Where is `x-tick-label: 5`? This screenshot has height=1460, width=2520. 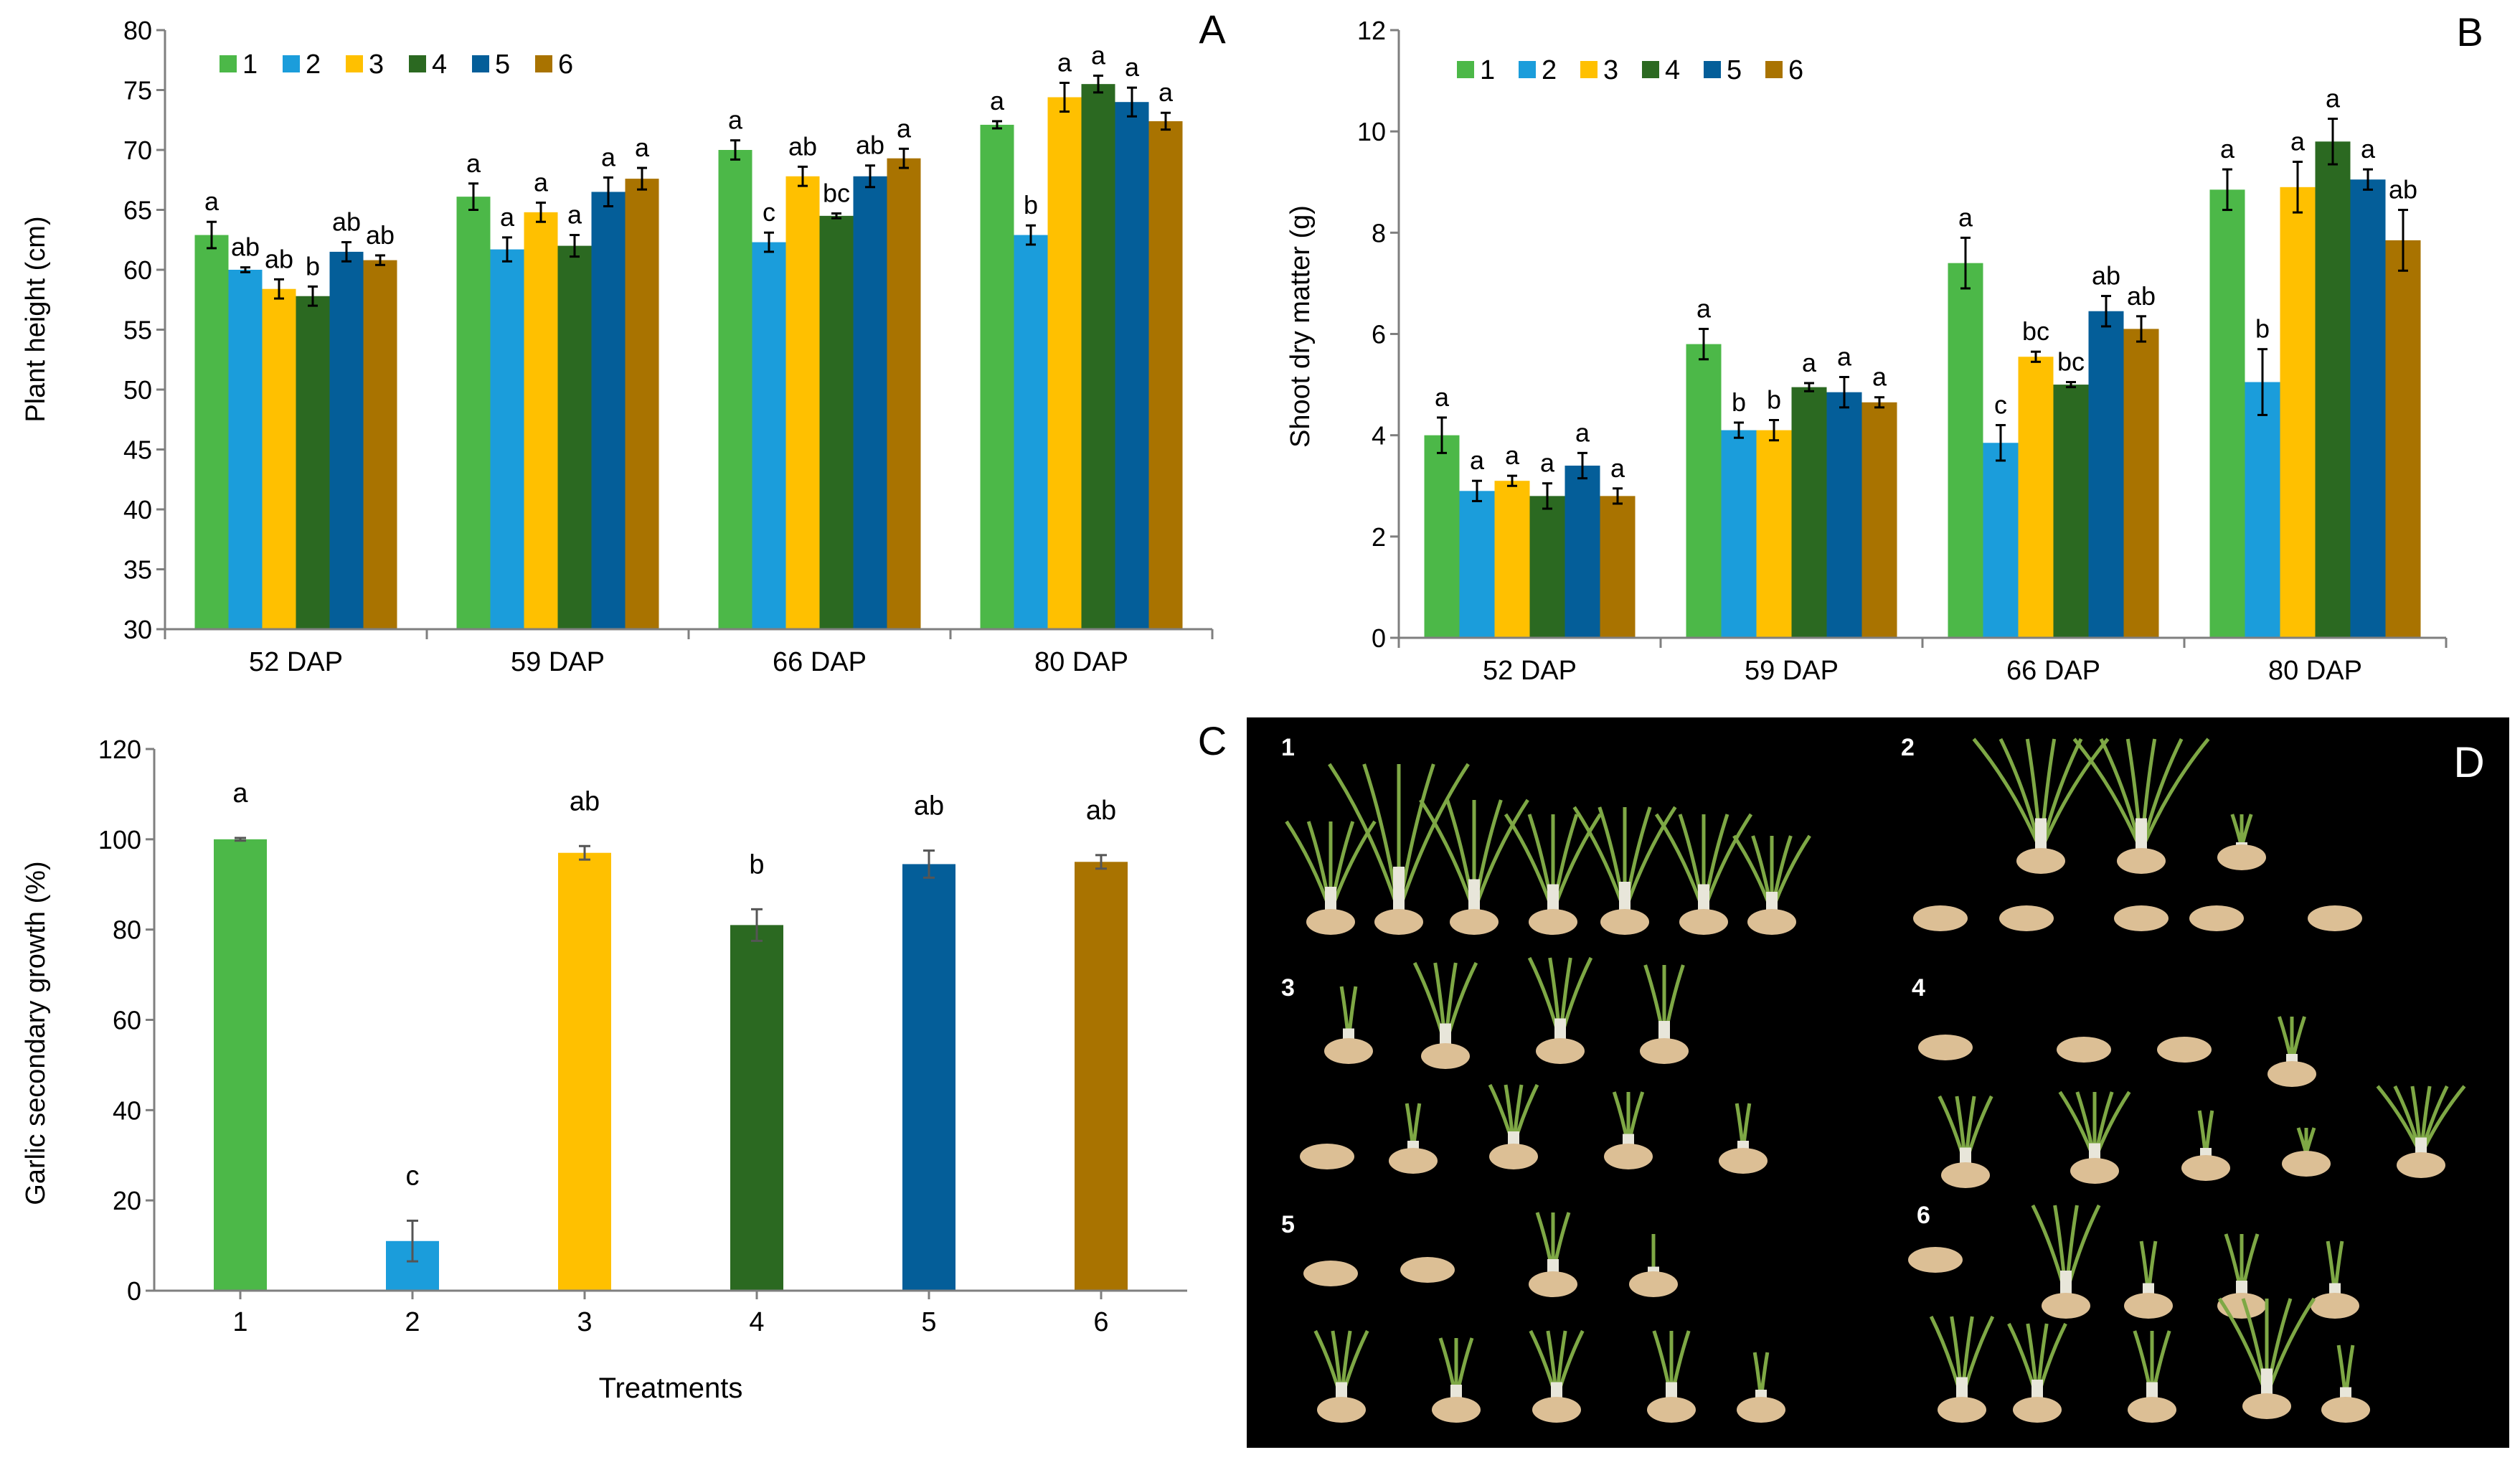
x-tick-label: 5 is located at coordinates (929, 1322).